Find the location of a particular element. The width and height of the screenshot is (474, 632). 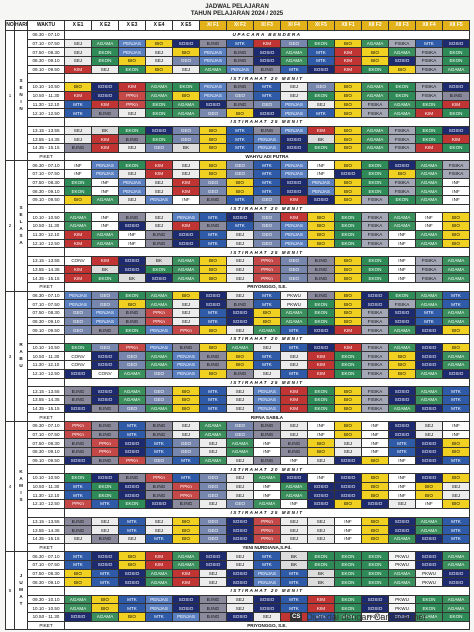

column-header: X E2 is located at coordinates (105, 25).